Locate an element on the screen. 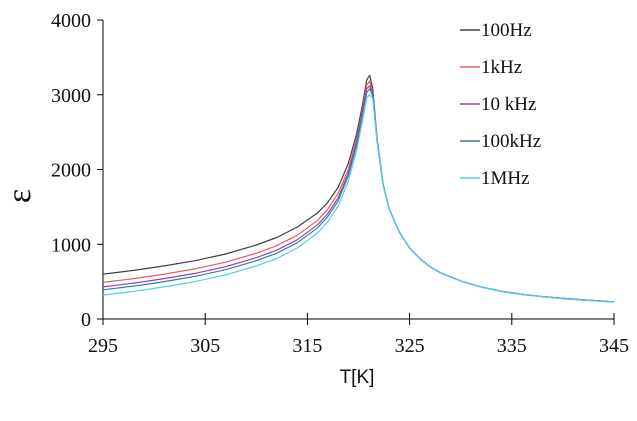  legend-label: 10 kHz is located at coordinates (508, 104).